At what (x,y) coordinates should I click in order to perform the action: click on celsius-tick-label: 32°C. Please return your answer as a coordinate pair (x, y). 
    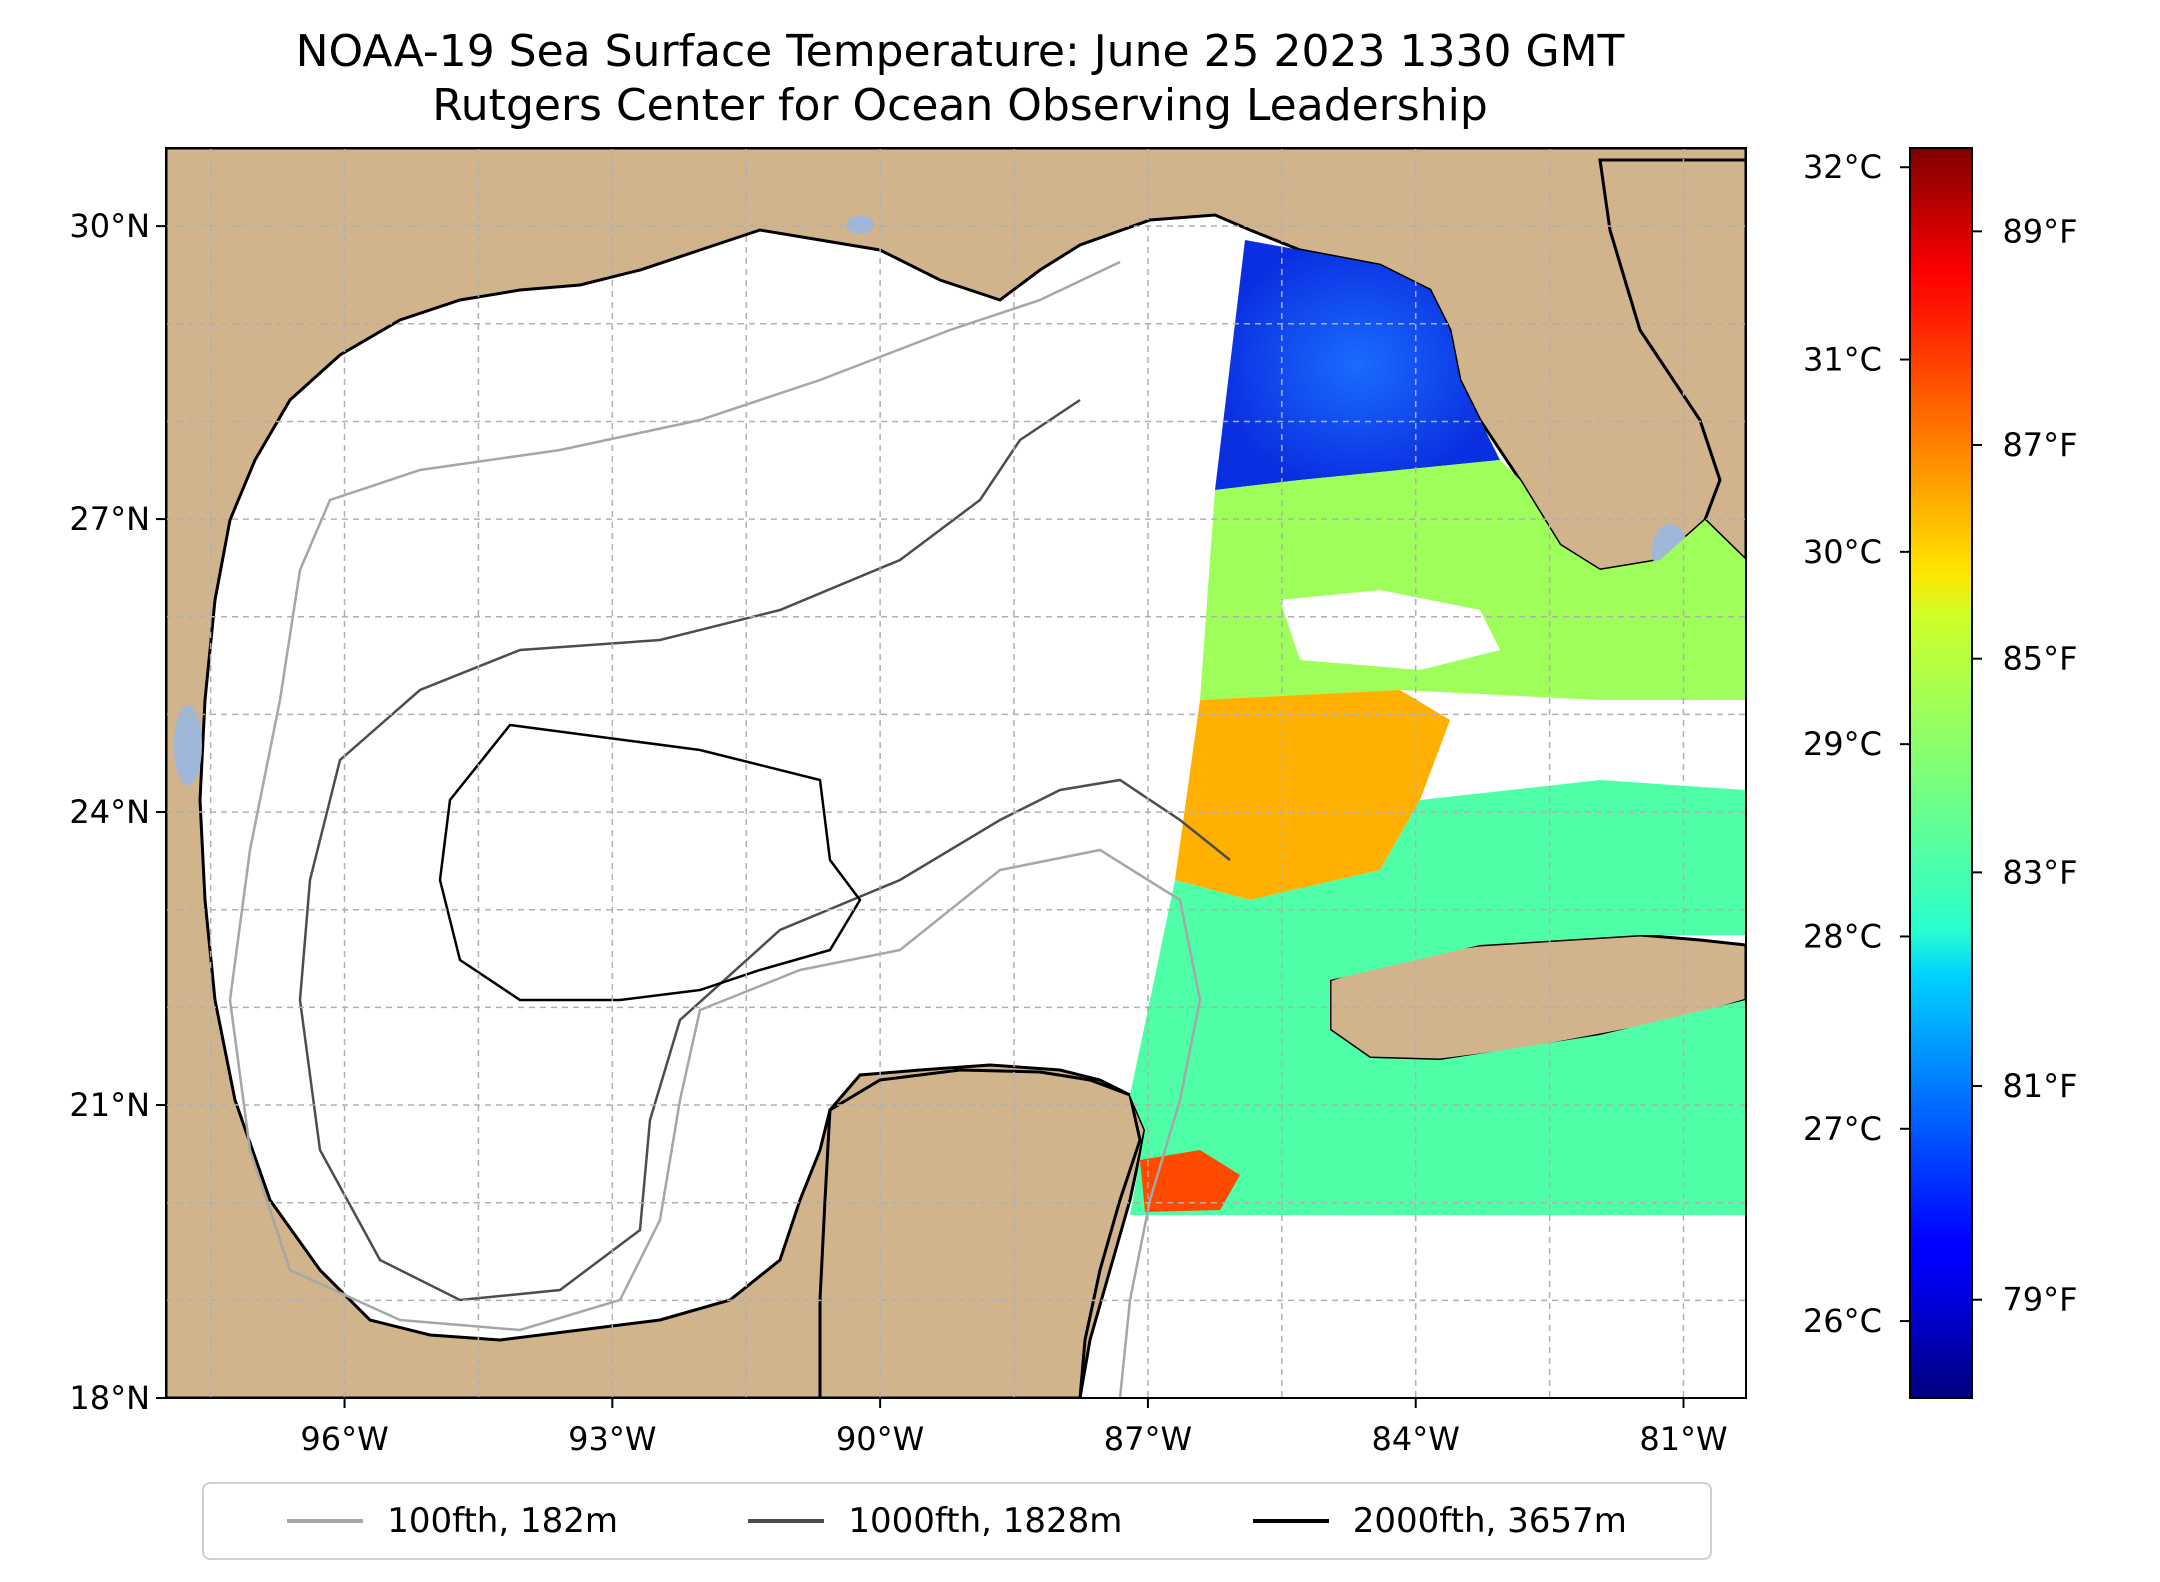
    Looking at the image, I should click on (1842, 167).